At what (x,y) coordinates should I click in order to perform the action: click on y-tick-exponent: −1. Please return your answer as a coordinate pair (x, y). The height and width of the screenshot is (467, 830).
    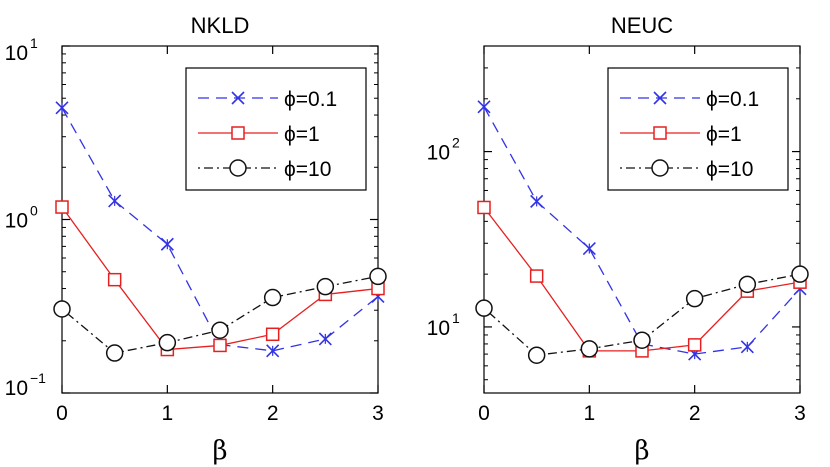
    Looking at the image, I should click on (38, 378).